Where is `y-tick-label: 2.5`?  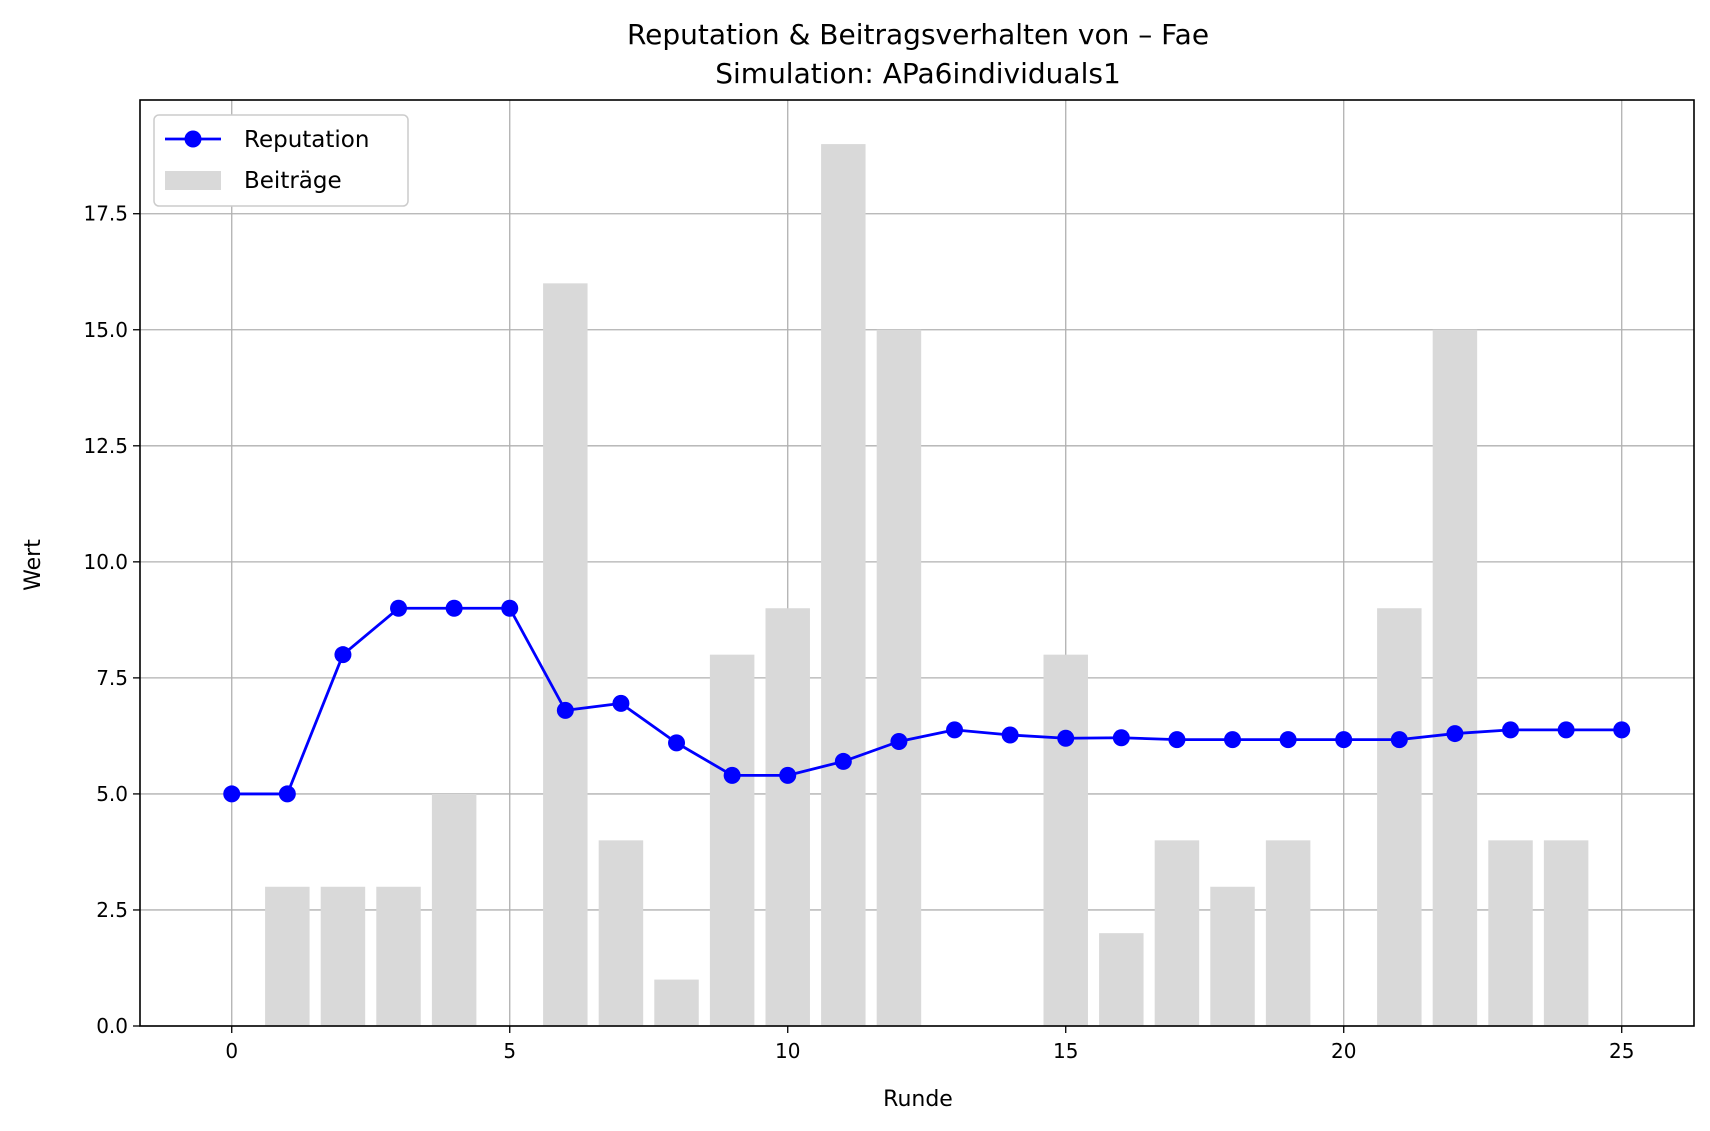 y-tick-label: 2.5 is located at coordinates (112, 910).